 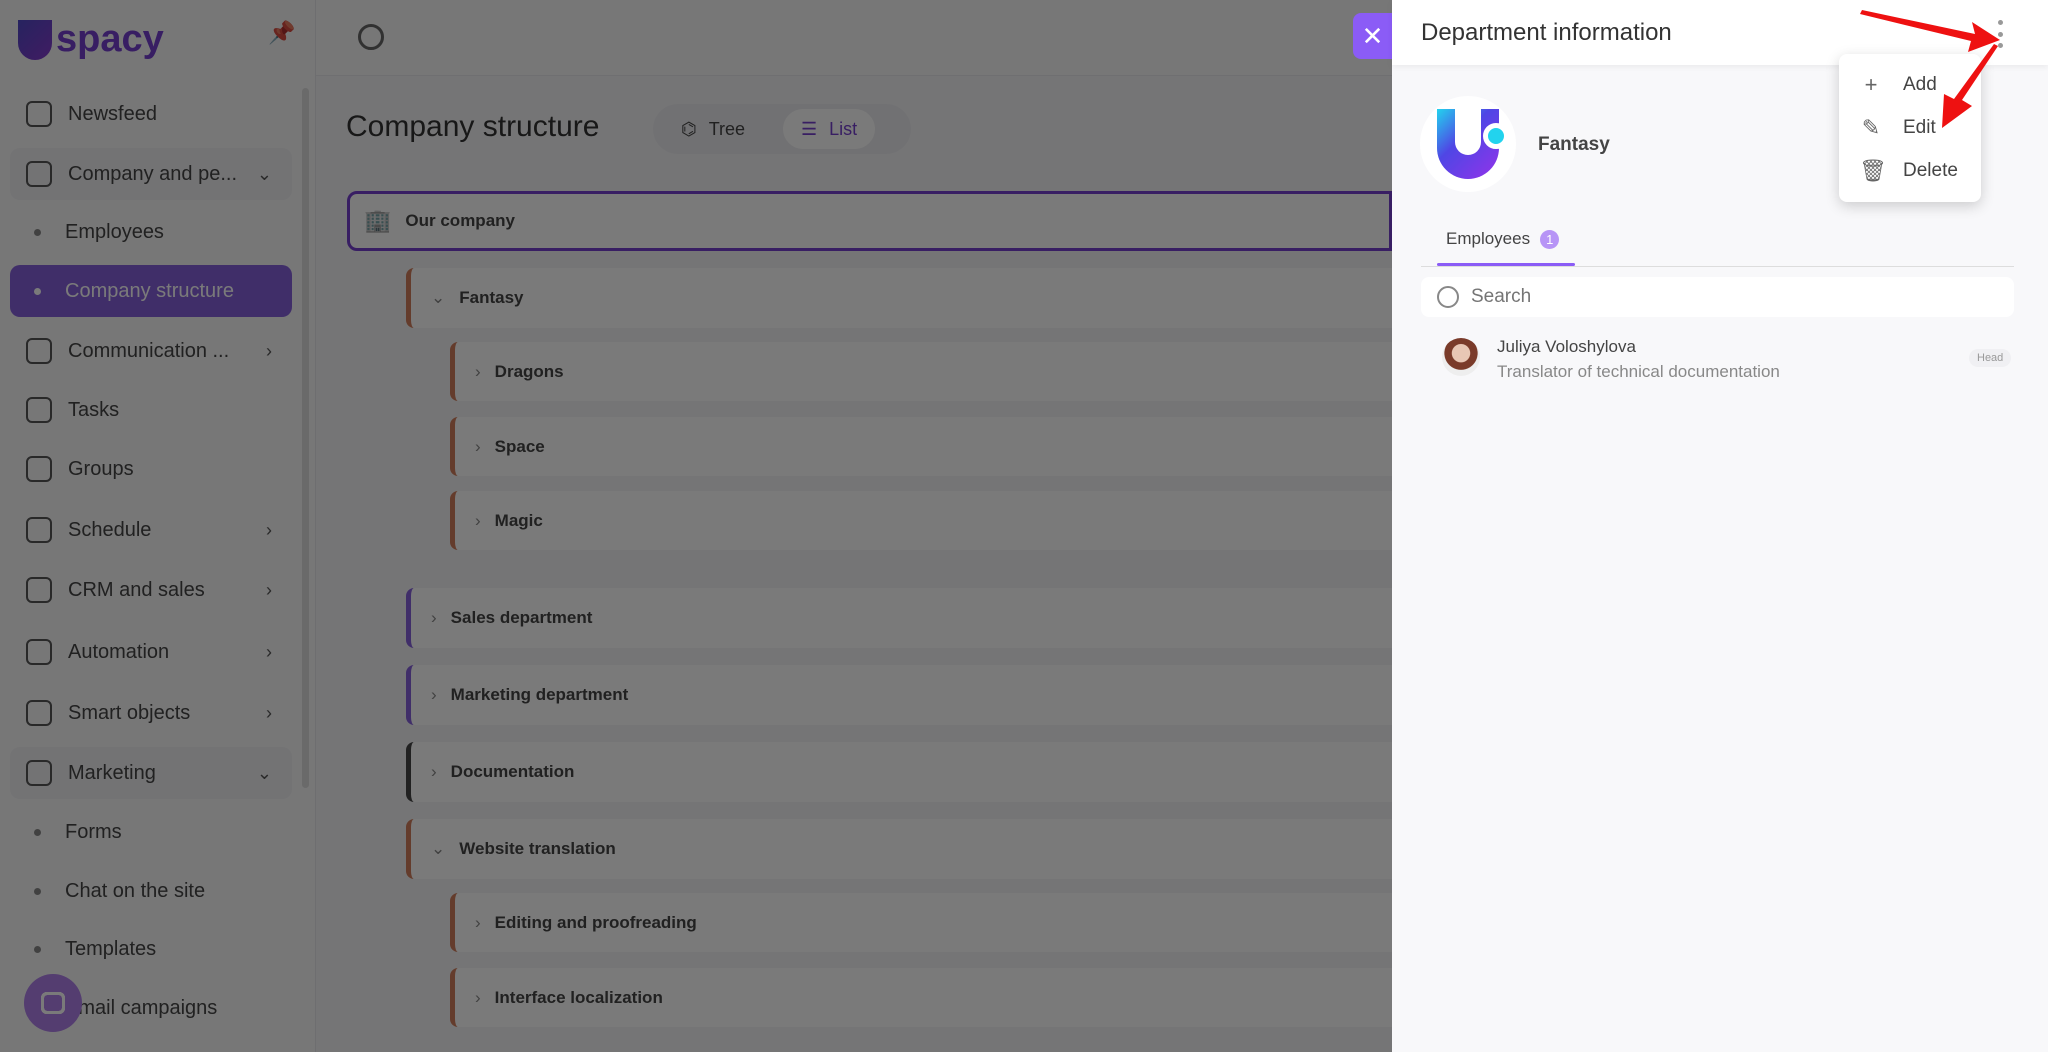 I want to click on list-label: List, so click(x=843, y=128).